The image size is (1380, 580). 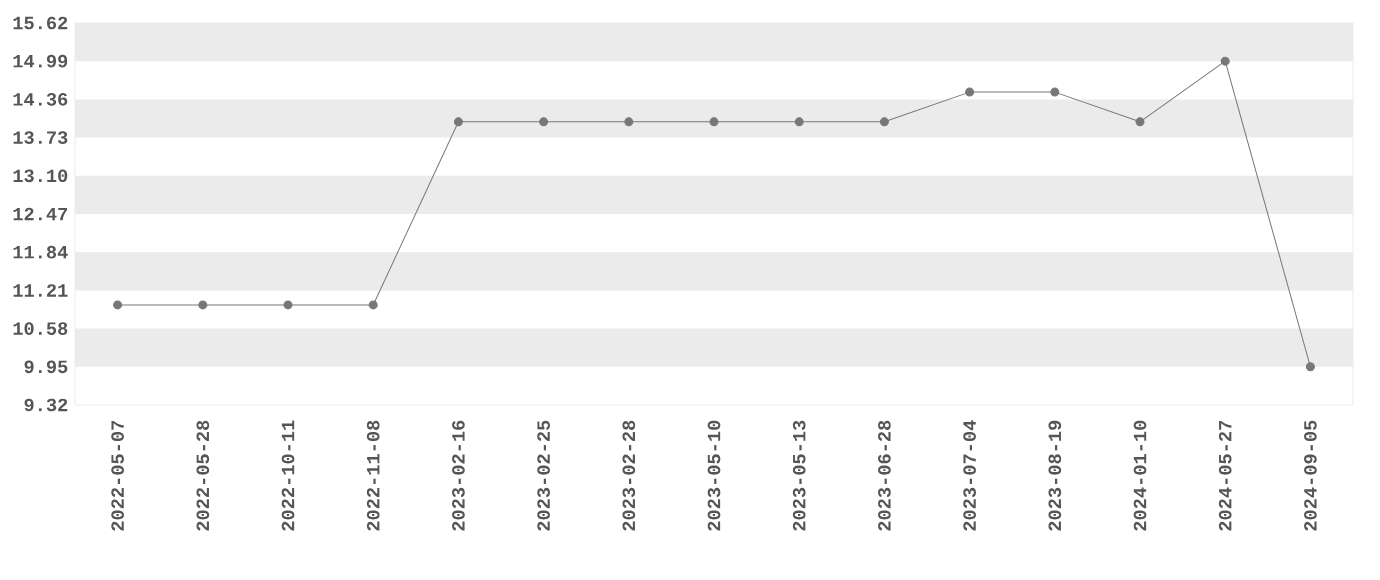 I want to click on x-tick-label: 2023-07-04, so click(x=969, y=475).